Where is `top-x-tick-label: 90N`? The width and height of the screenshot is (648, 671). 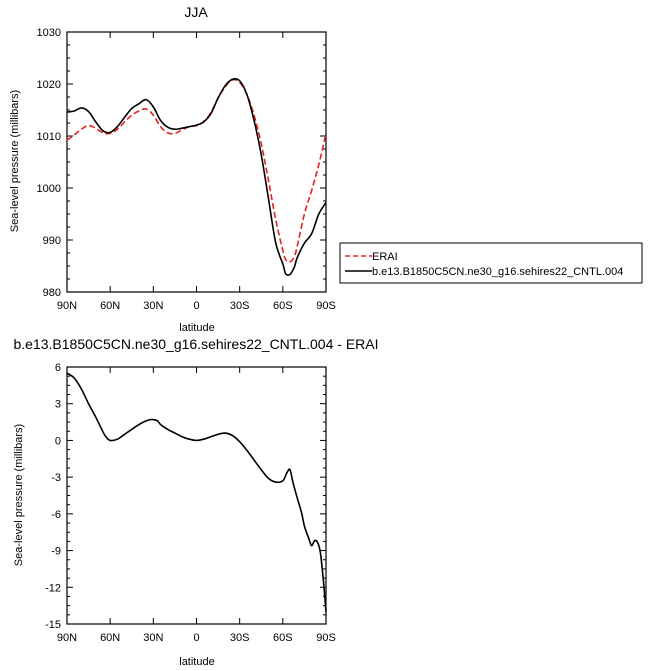 top-x-tick-label: 90N is located at coordinates (67, 306).